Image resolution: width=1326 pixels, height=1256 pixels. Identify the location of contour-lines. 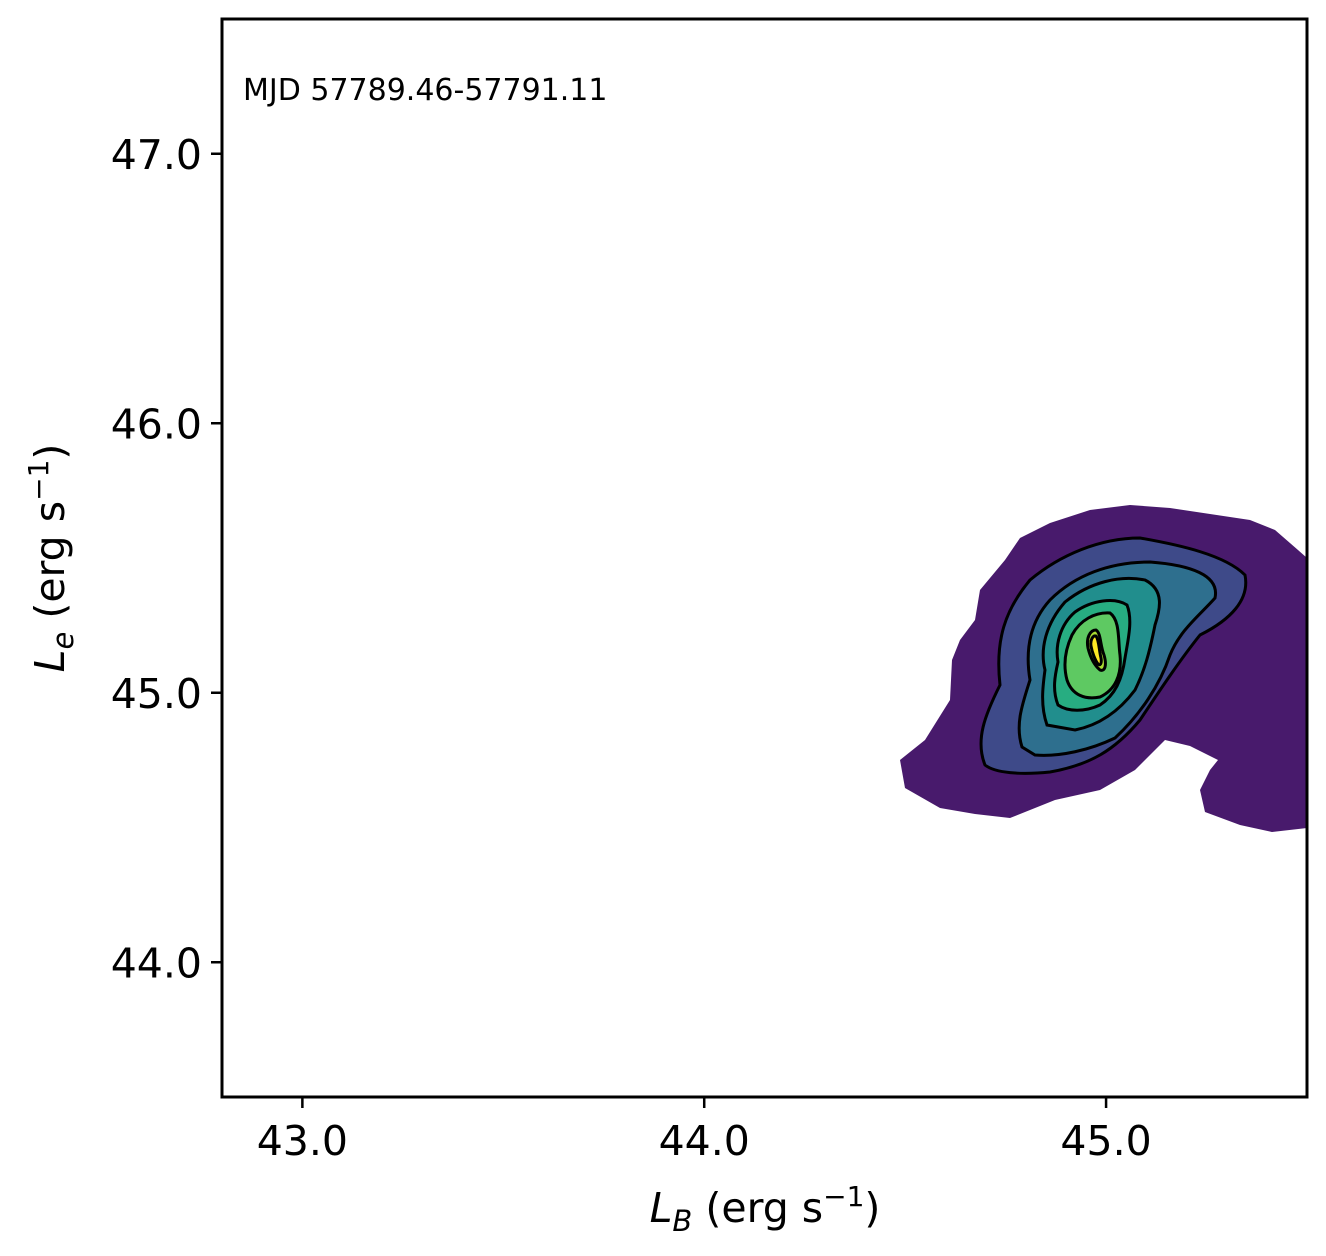
(1113, 655).